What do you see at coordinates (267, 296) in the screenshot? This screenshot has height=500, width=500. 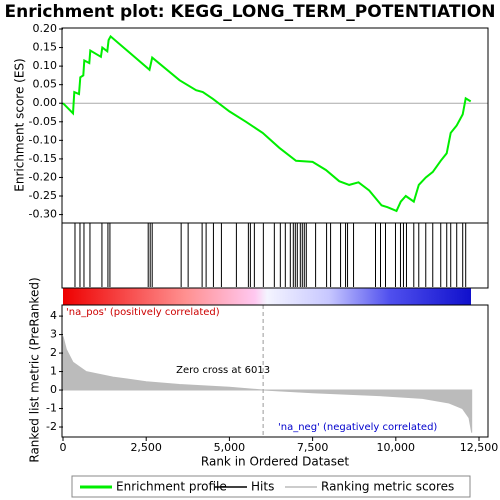 I see `rank-color-band` at bounding box center [267, 296].